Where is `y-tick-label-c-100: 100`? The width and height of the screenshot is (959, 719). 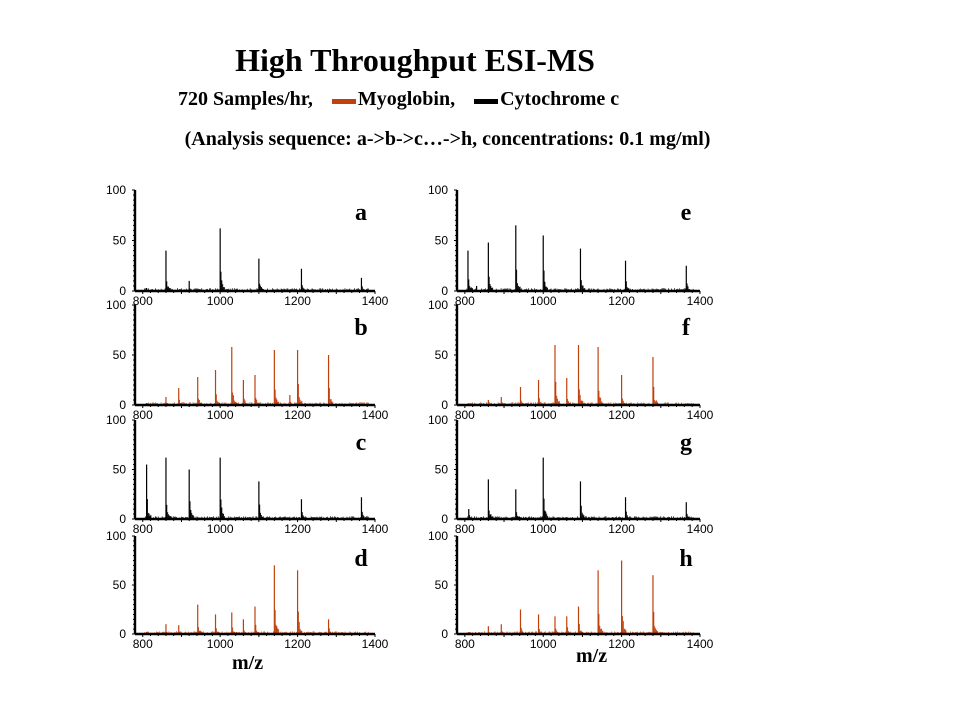
y-tick-label-c-100: 100 is located at coordinates (116, 420).